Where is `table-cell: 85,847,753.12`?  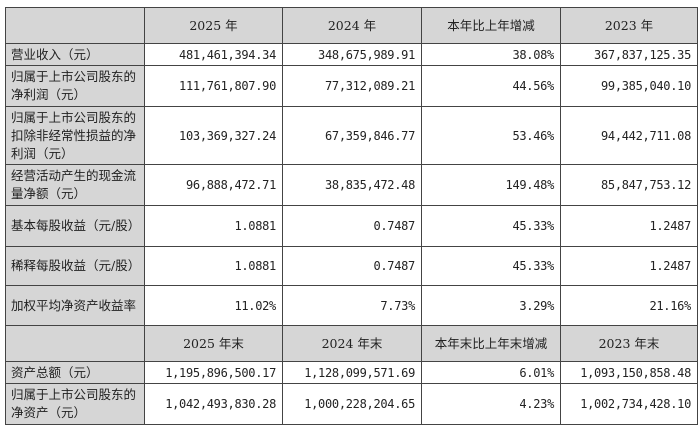 table-cell: 85,847,753.12 is located at coordinates (629, 185).